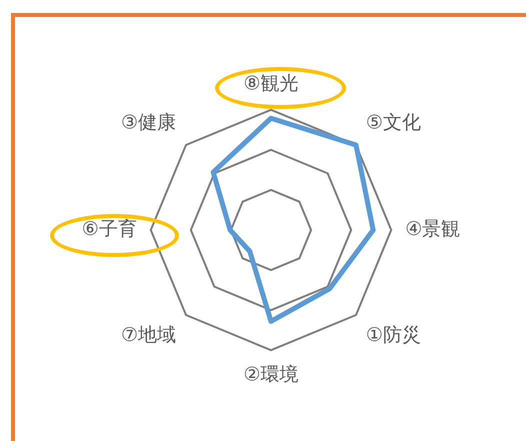 This screenshot has height=441, width=526. I want to click on spoke-label: ③健康, so click(148, 123).